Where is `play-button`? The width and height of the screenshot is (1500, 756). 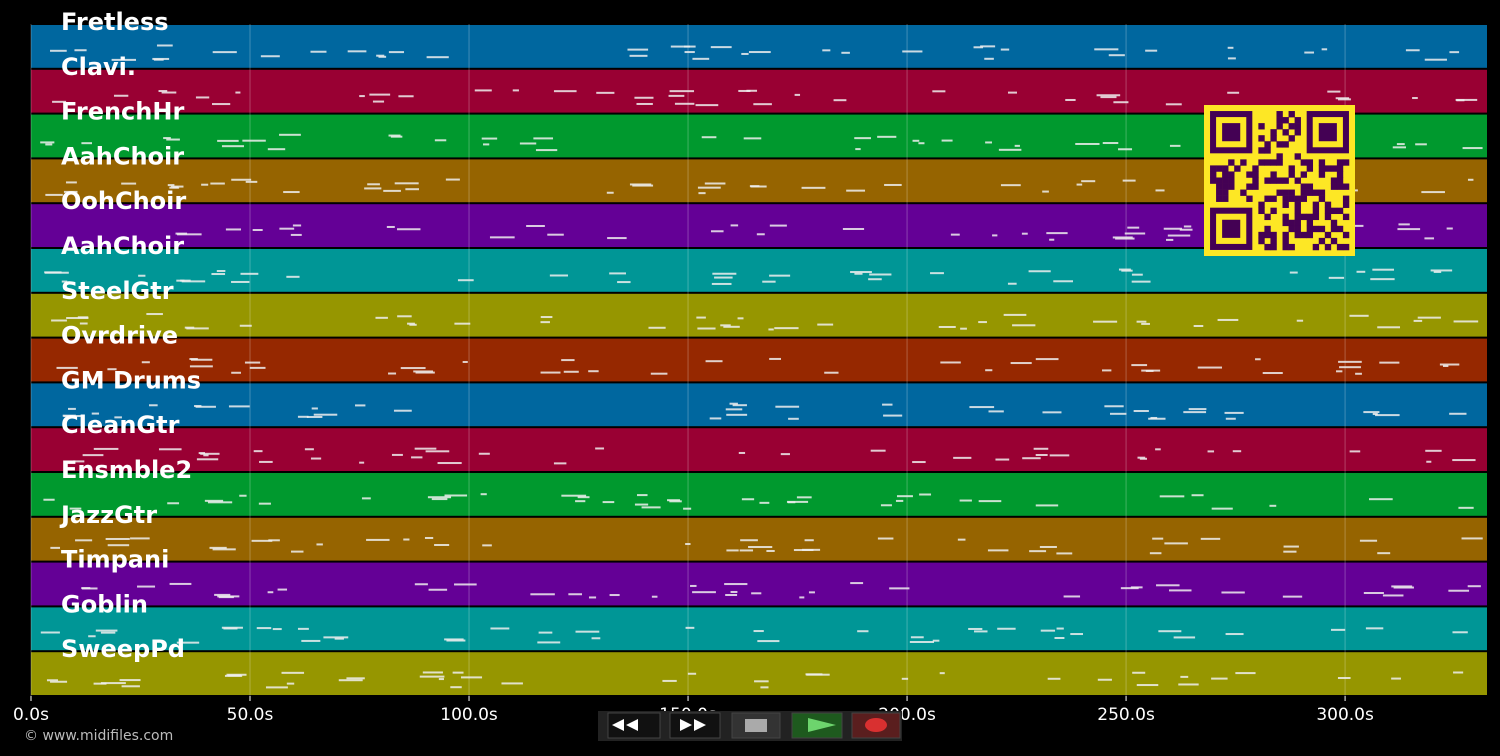 play-button is located at coordinates (817, 725).